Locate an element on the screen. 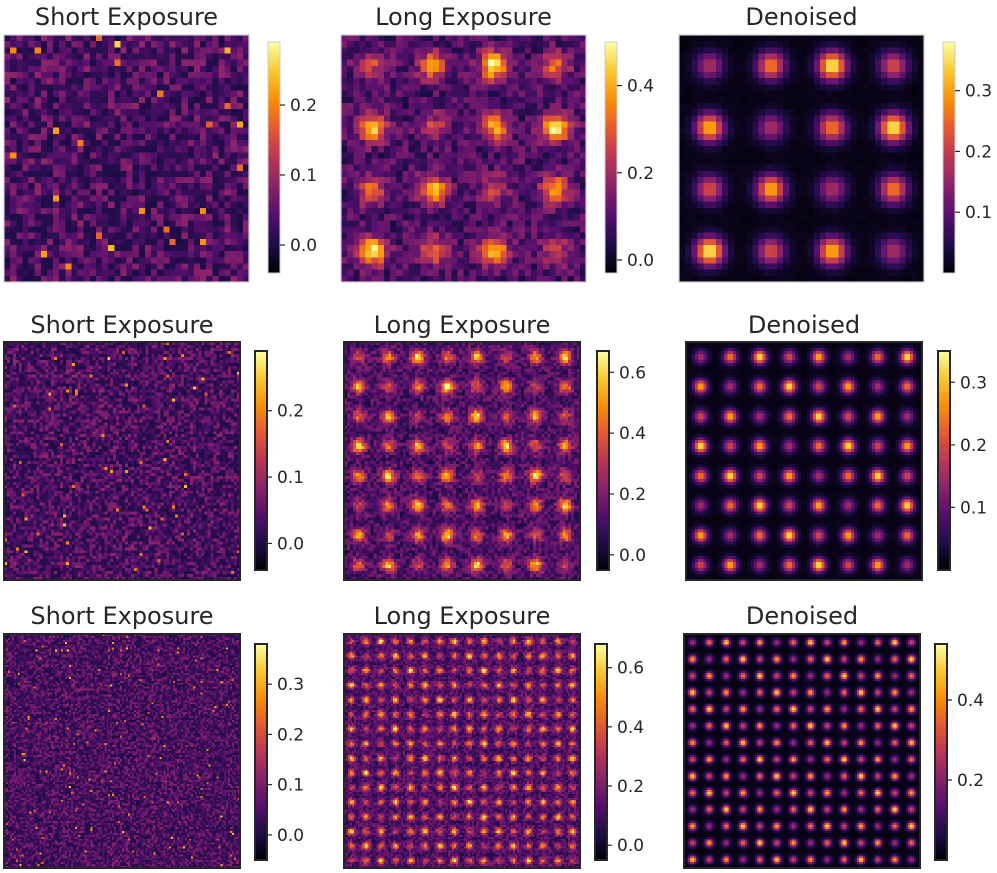 This screenshot has height=873, width=997. panel-8: Long Exposure 0.0 0.2 0.4 0.6 is located at coordinates (493, 735).